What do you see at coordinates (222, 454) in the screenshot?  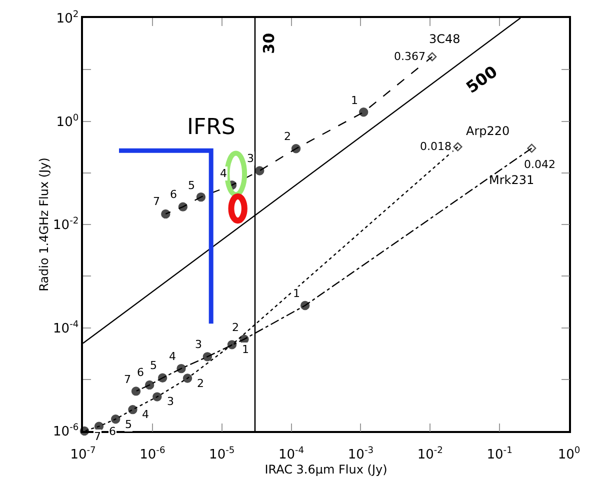 I see `x-tick-label: 10$^{-5}$` at bounding box center [222, 454].